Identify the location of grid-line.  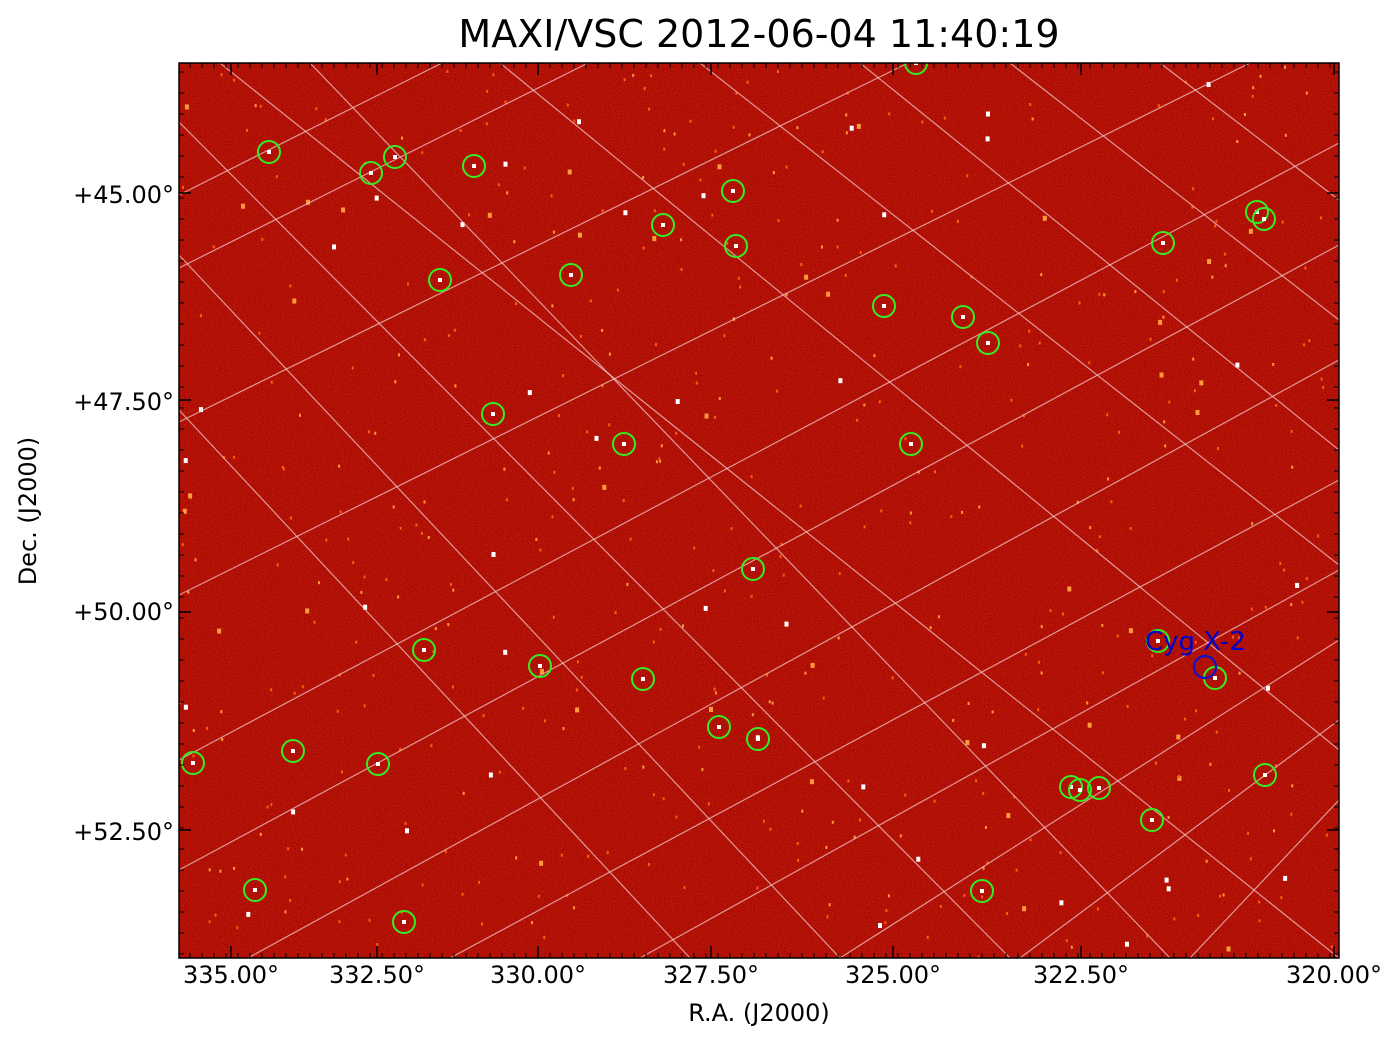
(1179, 838).